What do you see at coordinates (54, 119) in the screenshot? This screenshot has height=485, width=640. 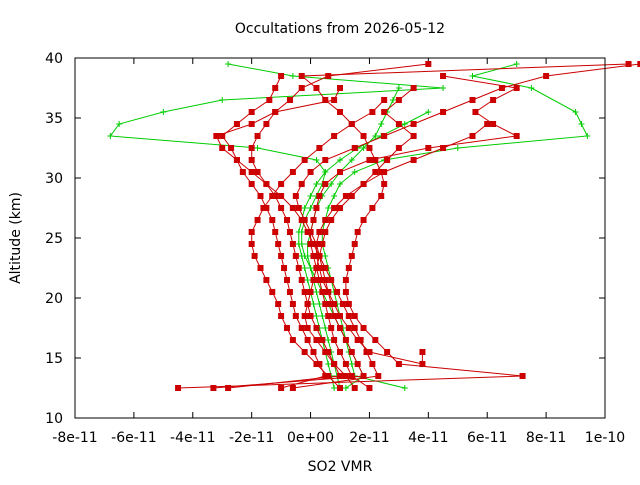 I see `y-tick-label: 35` at bounding box center [54, 119].